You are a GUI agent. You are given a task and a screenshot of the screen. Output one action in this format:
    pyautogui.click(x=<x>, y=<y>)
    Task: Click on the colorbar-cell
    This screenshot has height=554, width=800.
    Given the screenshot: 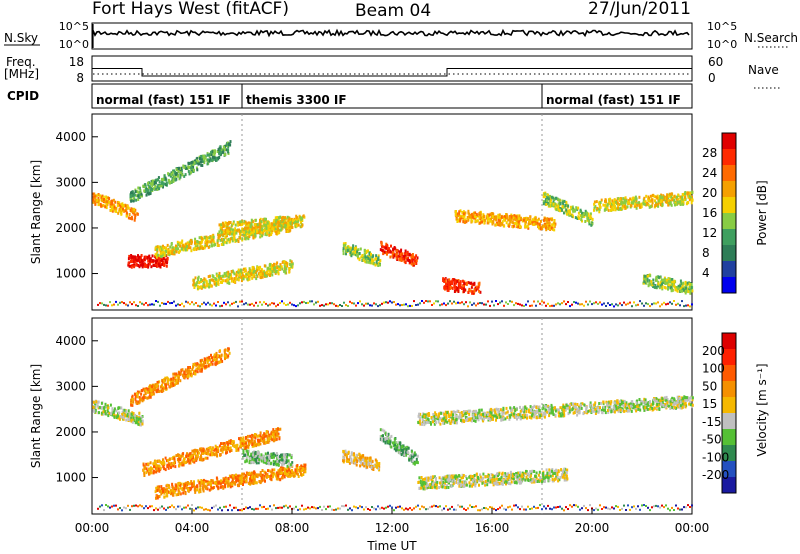 What is the action you would take?
    pyautogui.click(x=729, y=157)
    